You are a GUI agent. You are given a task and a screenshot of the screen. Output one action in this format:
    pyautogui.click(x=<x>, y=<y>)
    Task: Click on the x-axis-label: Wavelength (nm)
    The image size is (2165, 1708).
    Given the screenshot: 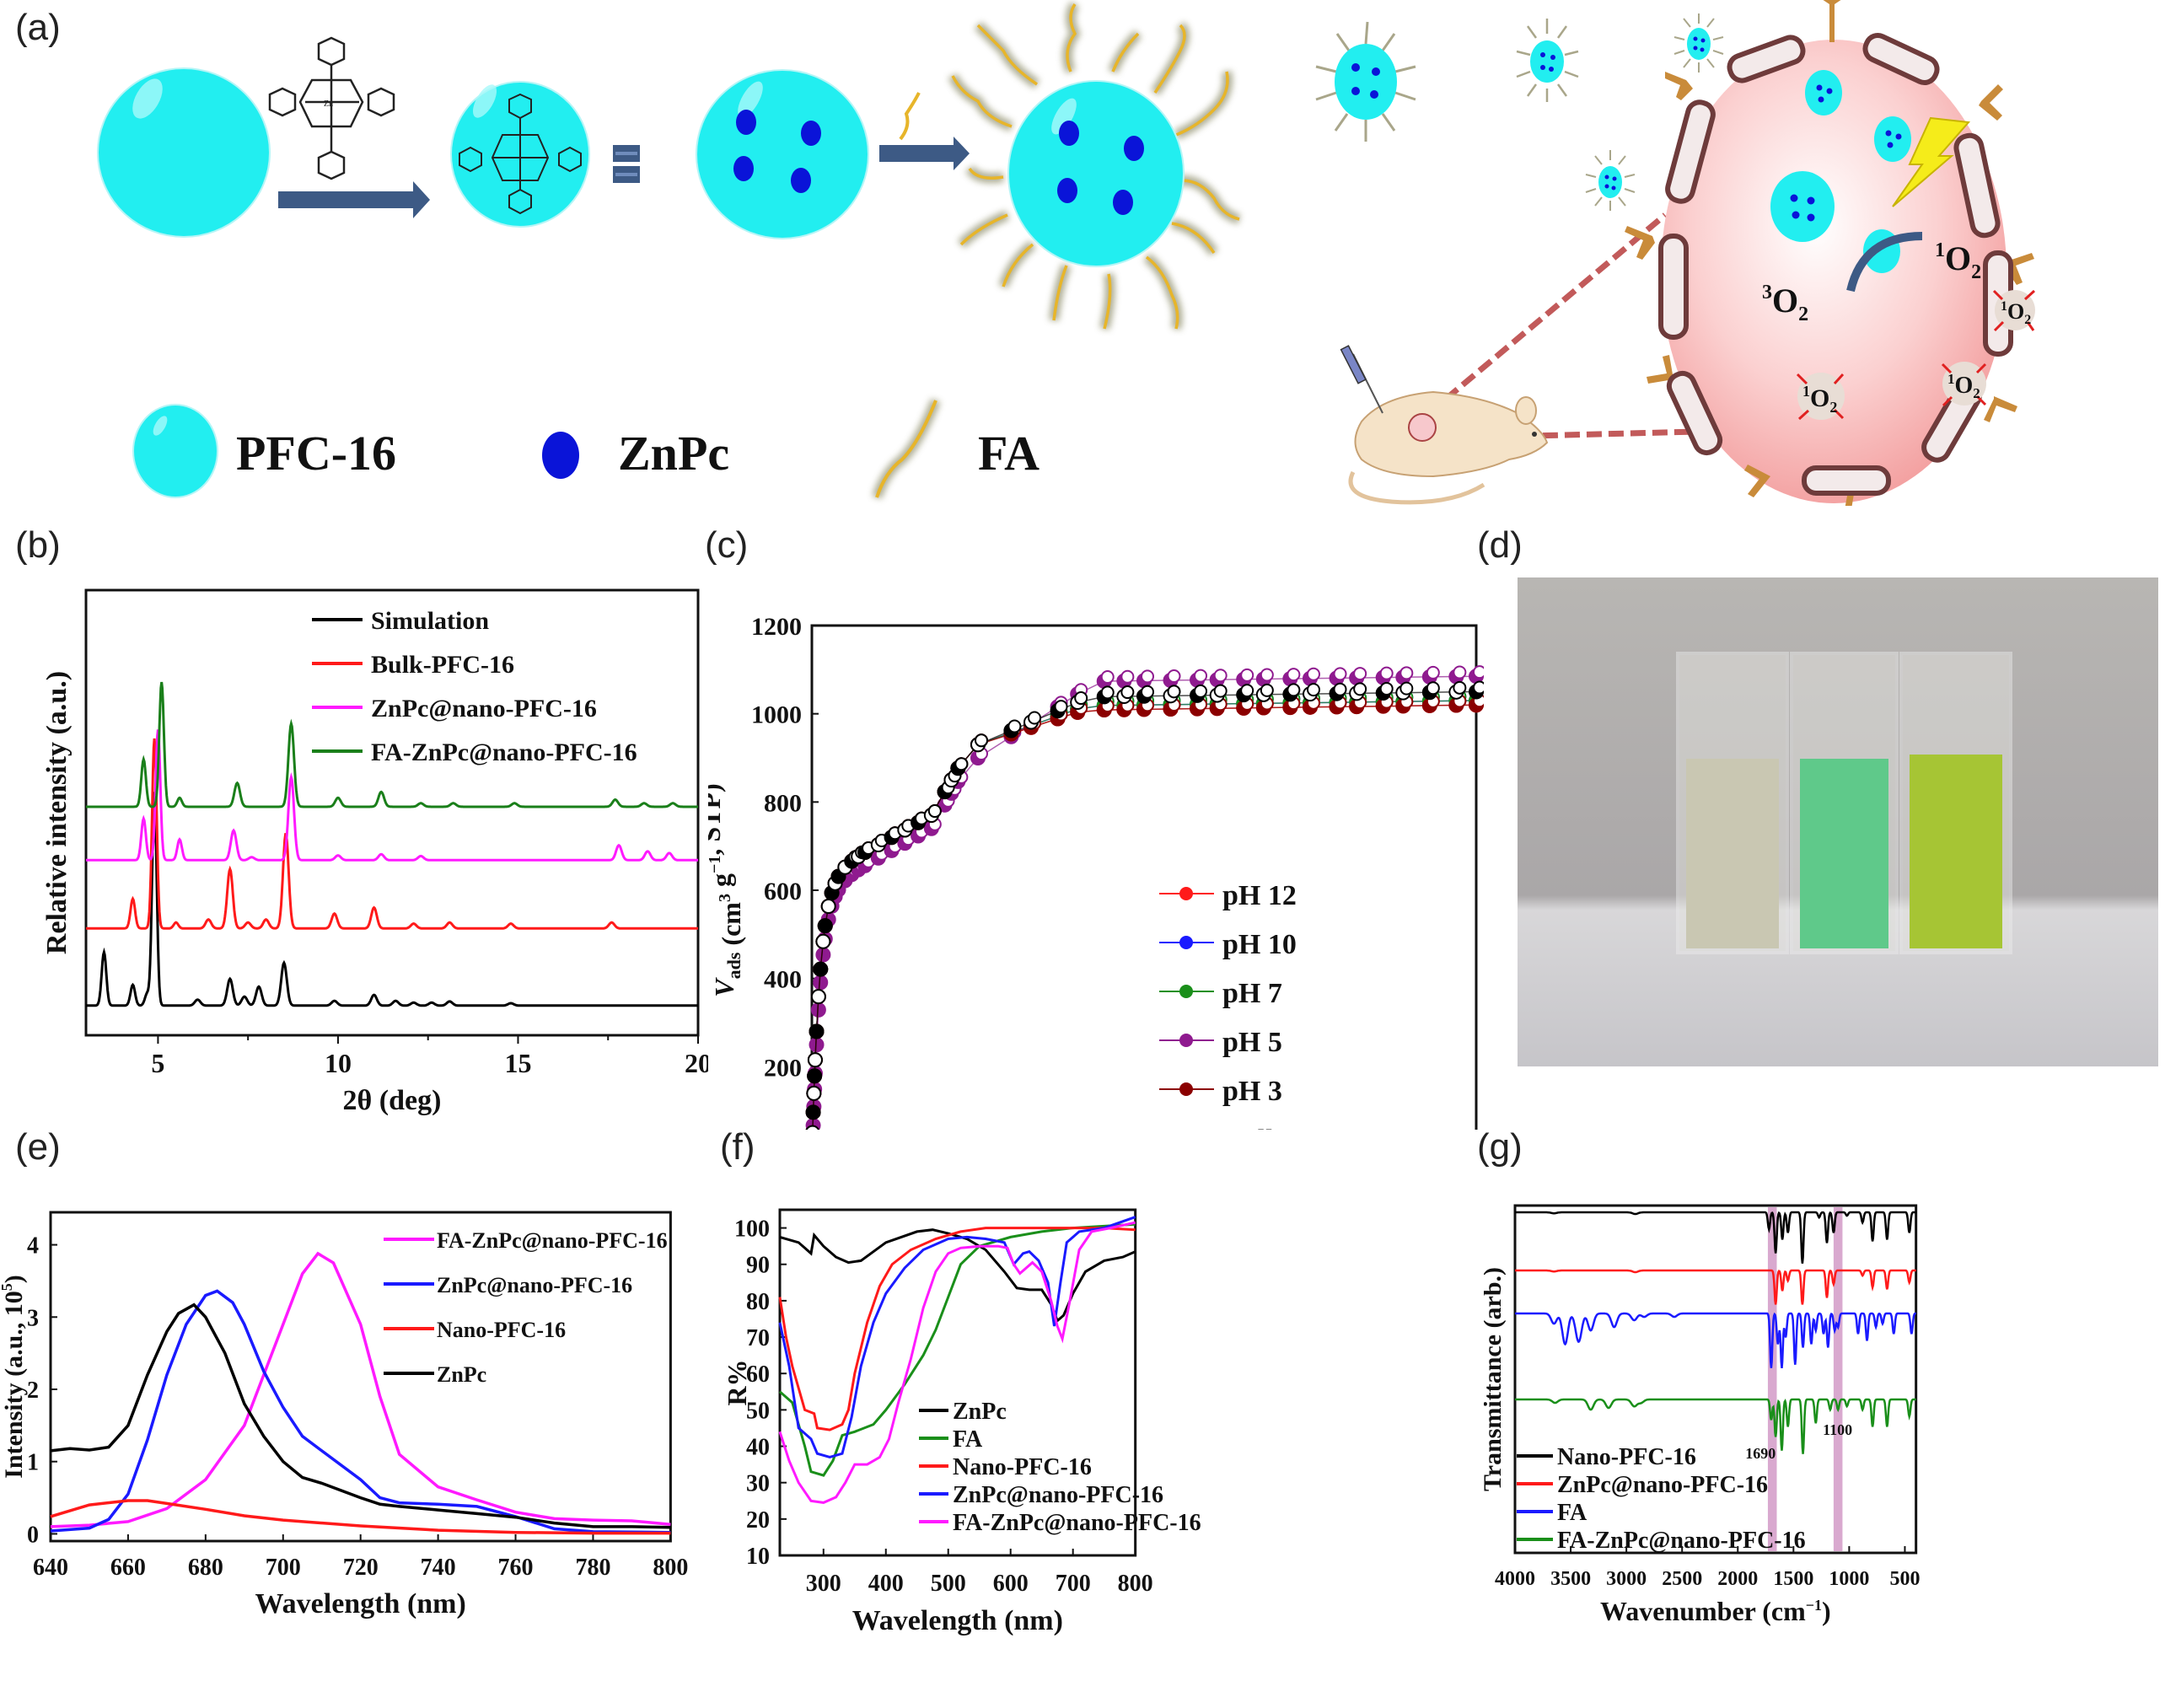 What is the action you would take?
    pyautogui.click(x=360, y=1603)
    